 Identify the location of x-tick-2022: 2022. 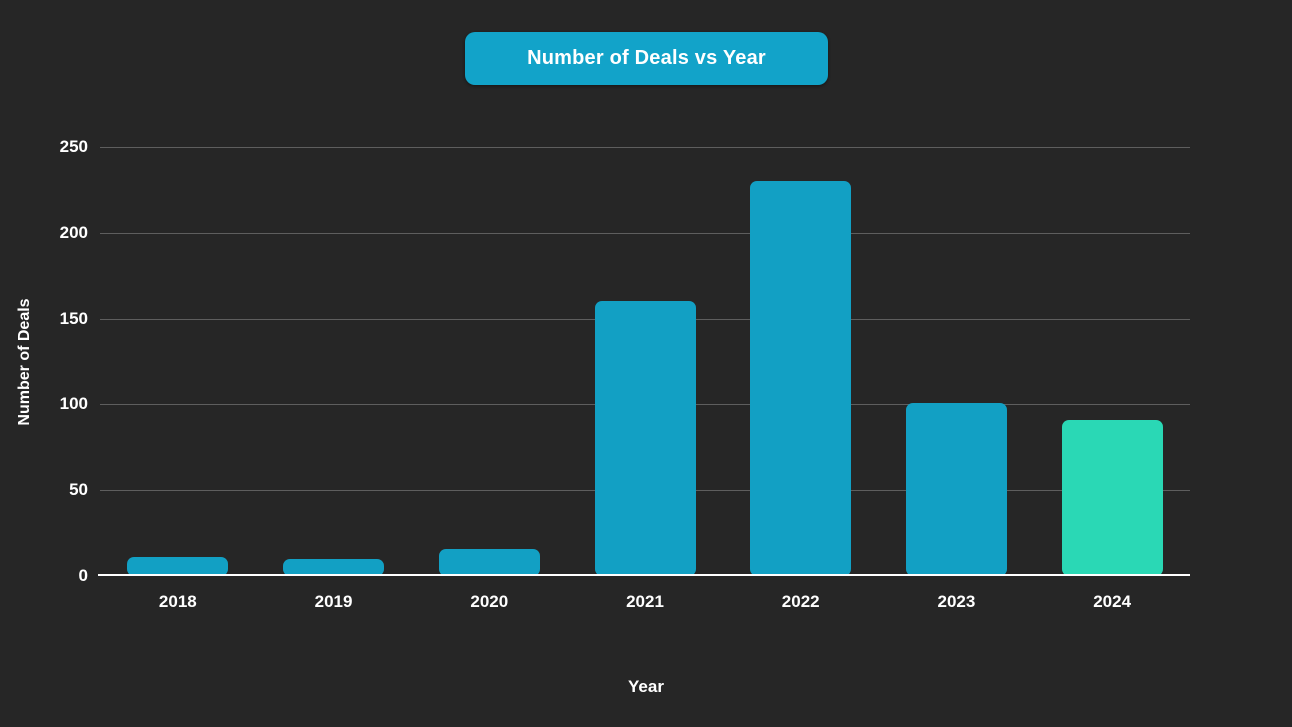
(800, 601).